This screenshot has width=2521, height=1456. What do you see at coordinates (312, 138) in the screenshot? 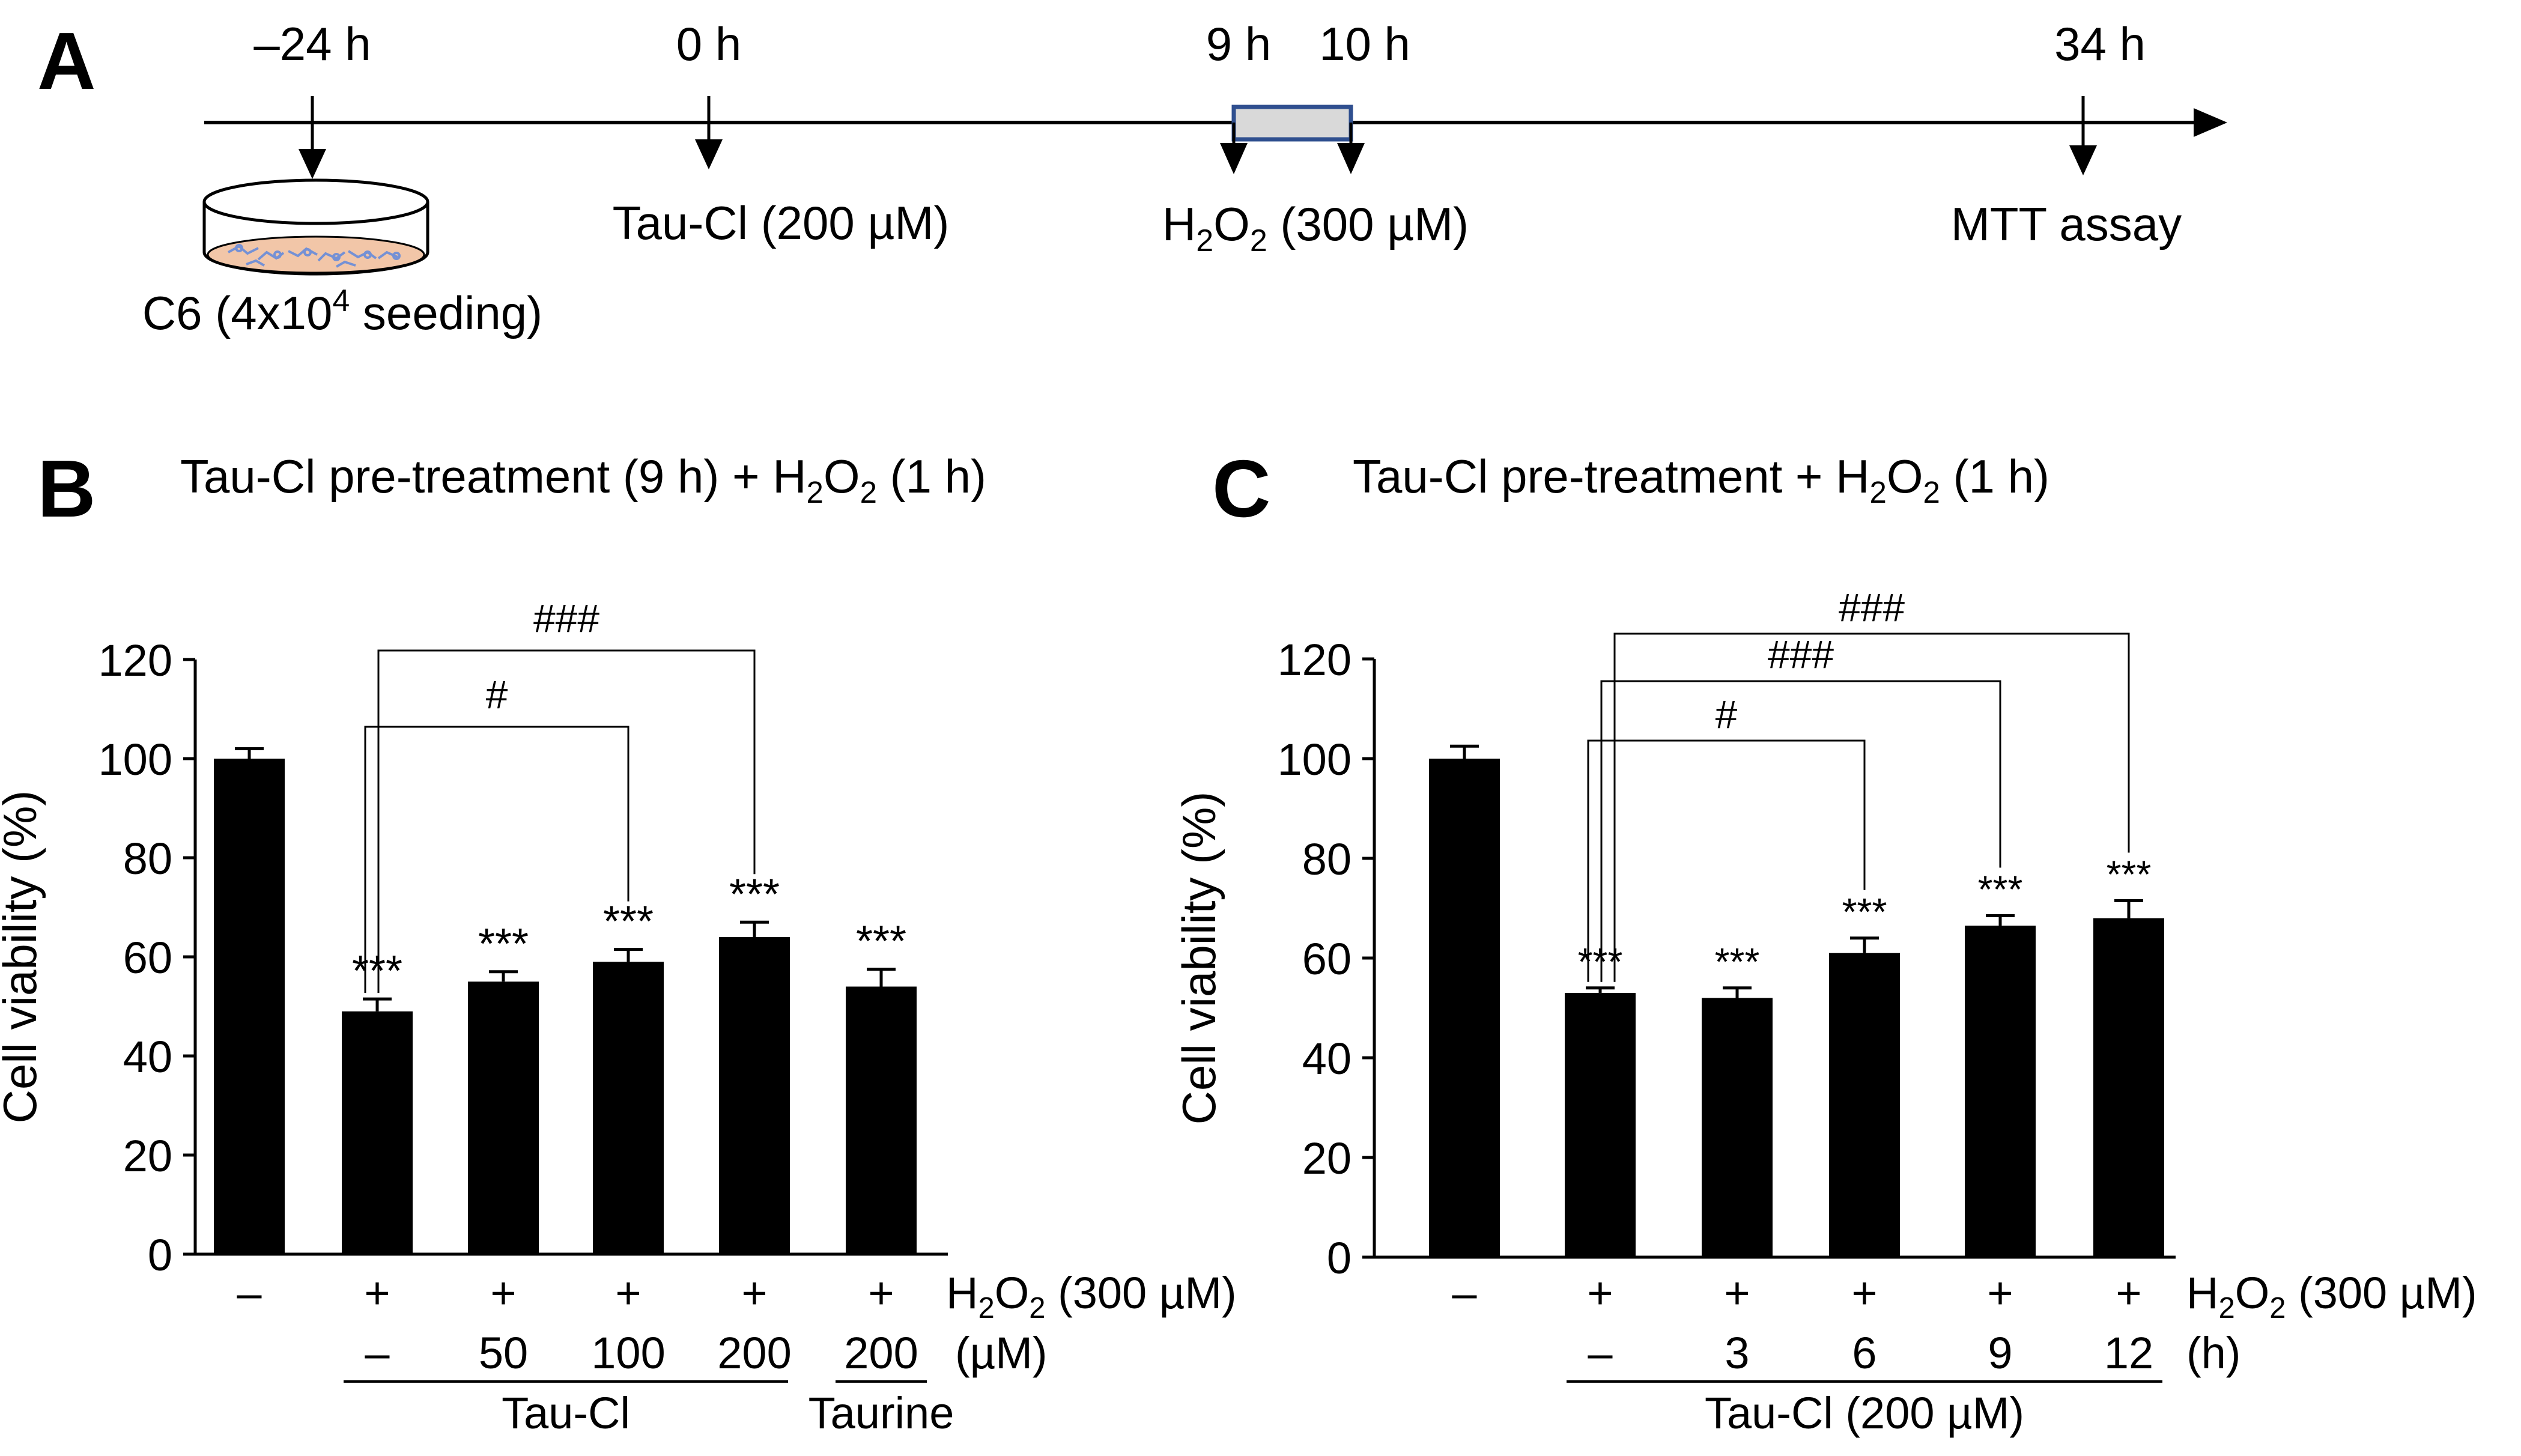
I see `arrow-minus24` at bounding box center [312, 138].